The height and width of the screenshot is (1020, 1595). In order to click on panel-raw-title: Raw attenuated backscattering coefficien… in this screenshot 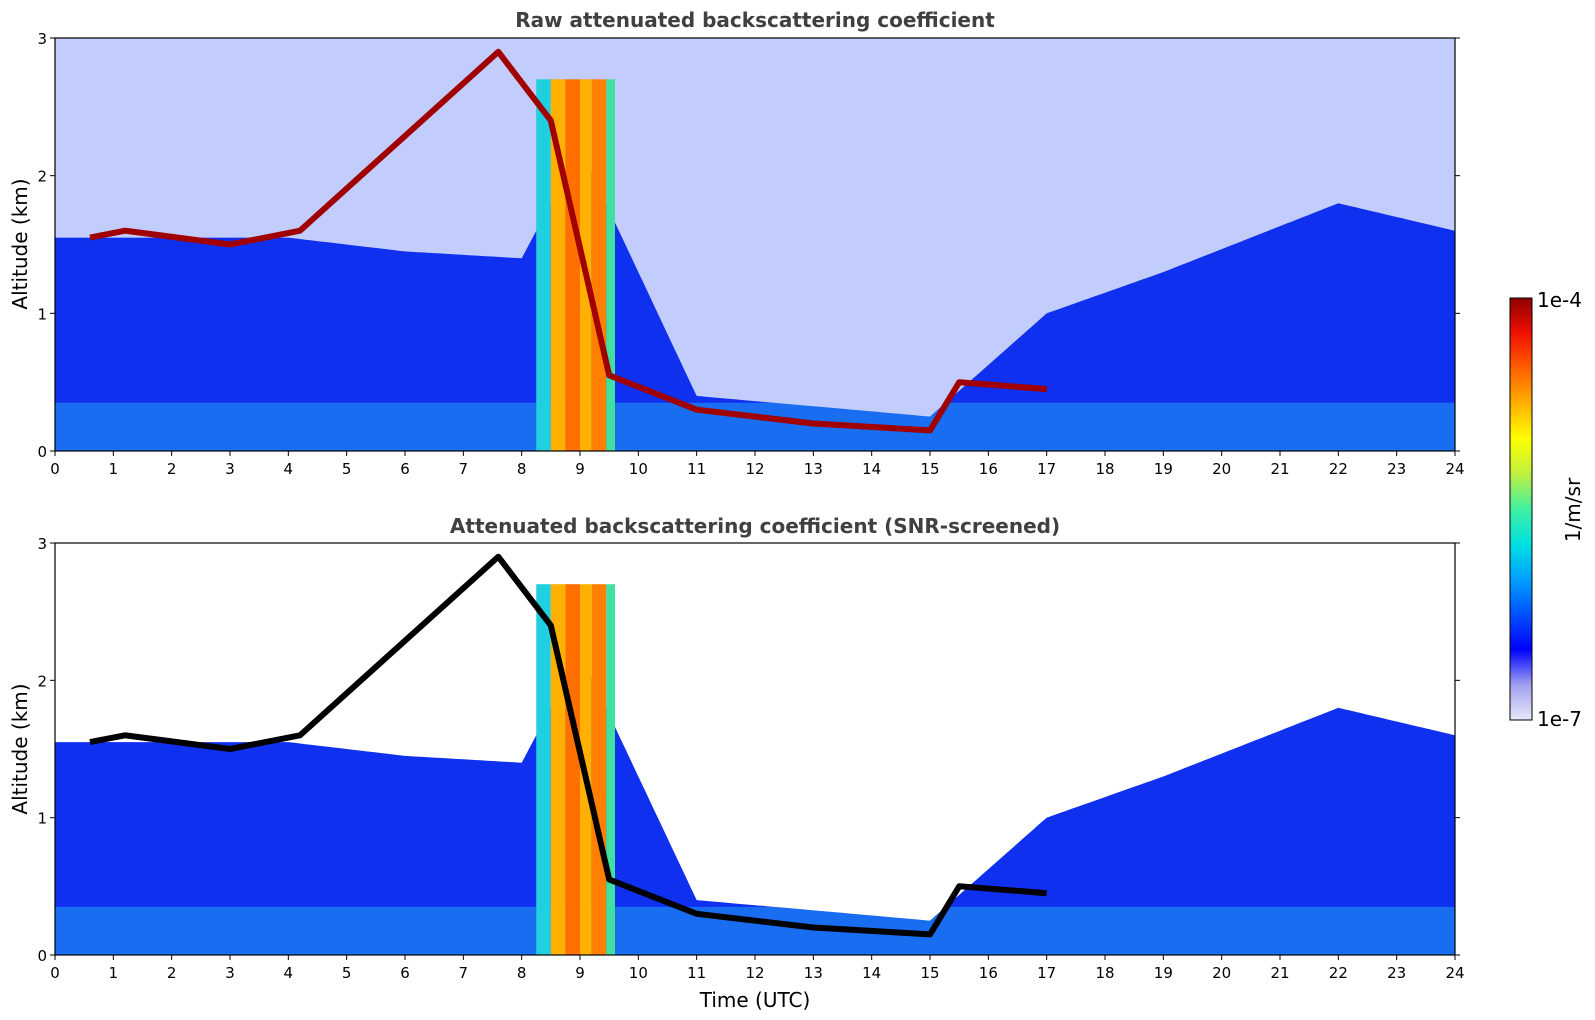, I will do `click(755, 20)`.